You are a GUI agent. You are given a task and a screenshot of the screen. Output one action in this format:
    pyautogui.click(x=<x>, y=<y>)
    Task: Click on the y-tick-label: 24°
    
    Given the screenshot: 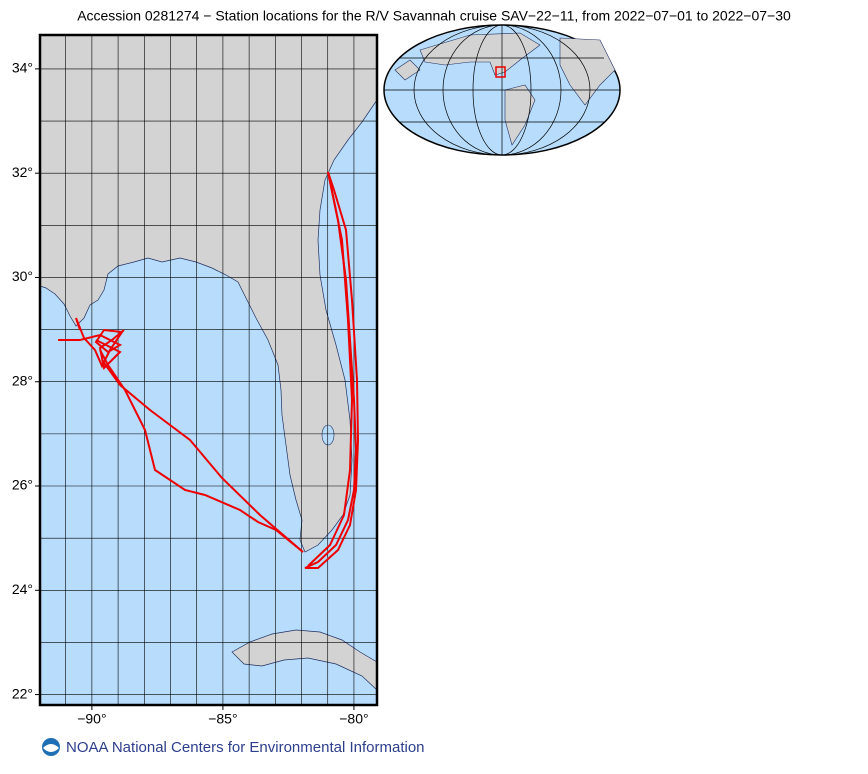 What is the action you would take?
    pyautogui.click(x=22, y=589)
    